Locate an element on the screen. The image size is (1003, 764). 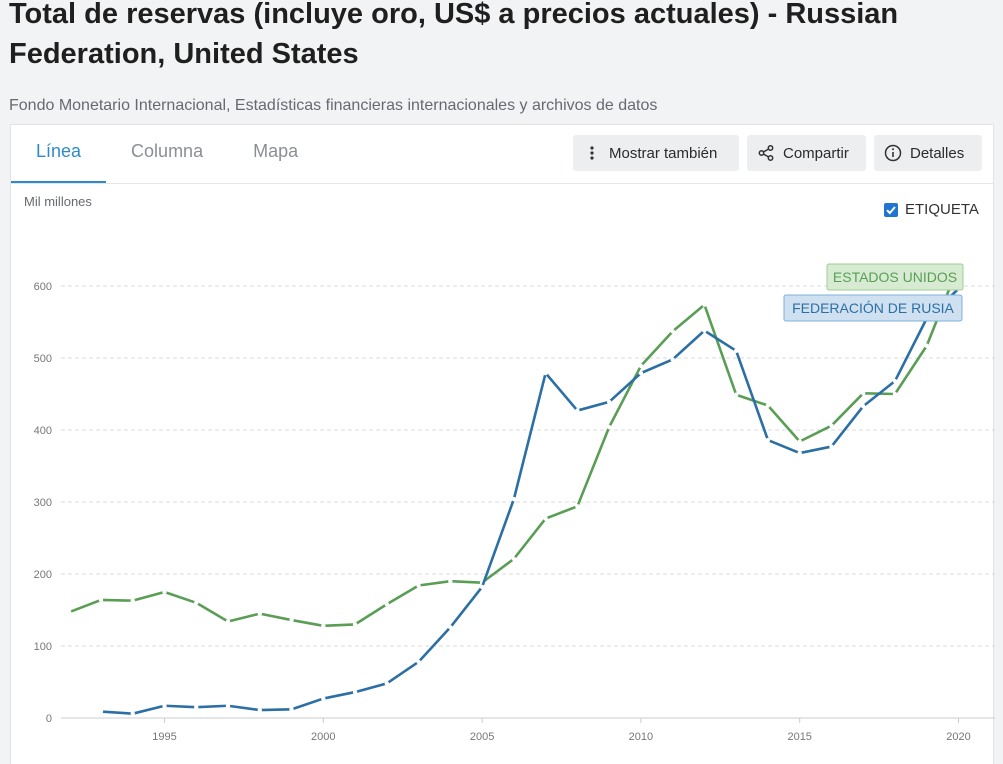
tab-line: Línea is located at coordinates (59, 154).